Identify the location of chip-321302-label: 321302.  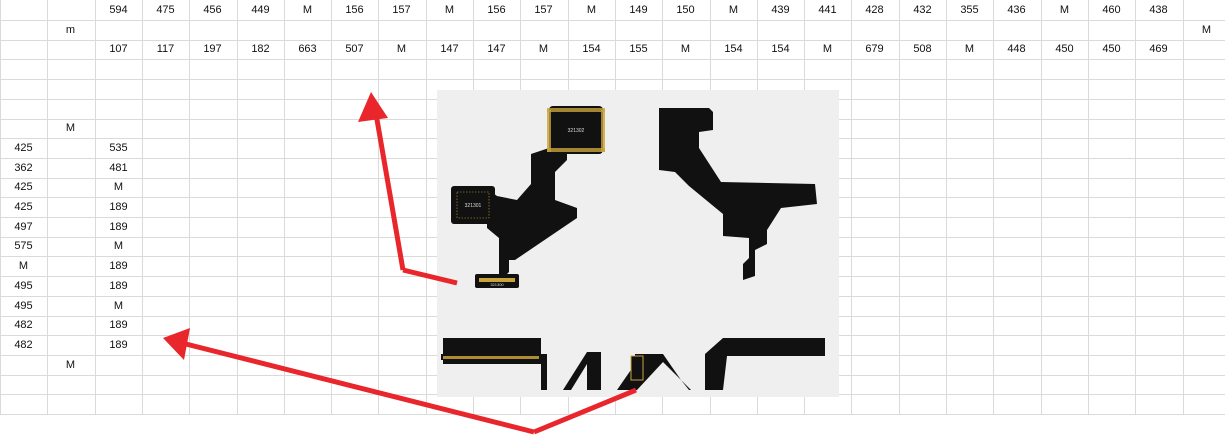
(576, 131).